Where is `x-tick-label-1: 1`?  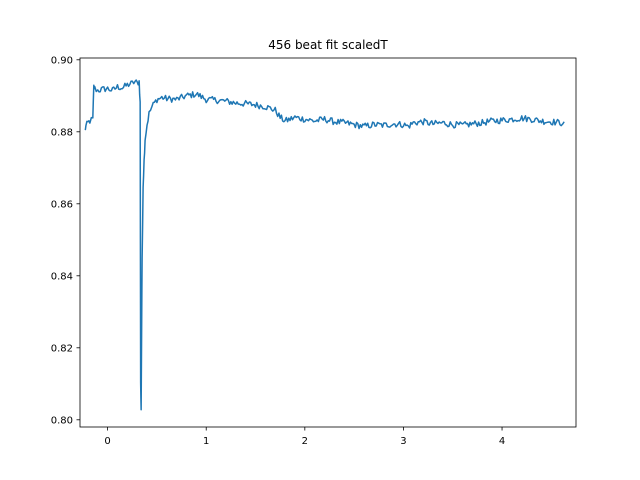
x-tick-label-1: 1 is located at coordinates (206, 441).